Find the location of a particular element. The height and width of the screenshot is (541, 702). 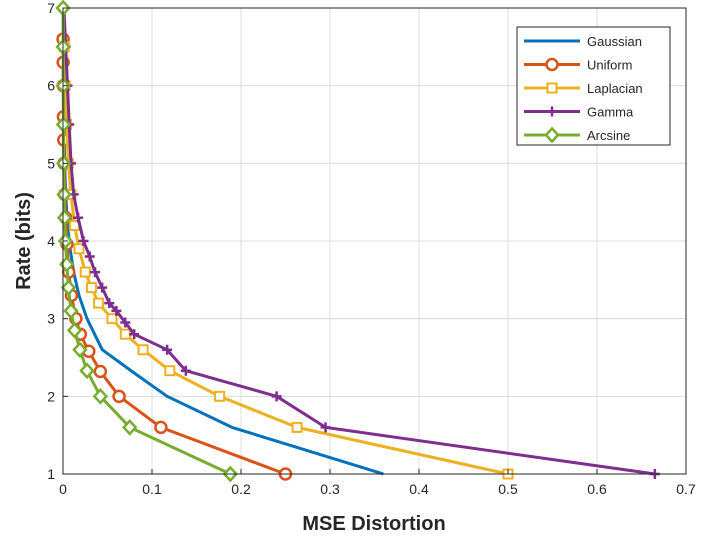

legend-label: Gamma is located at coordinates (610, 112).